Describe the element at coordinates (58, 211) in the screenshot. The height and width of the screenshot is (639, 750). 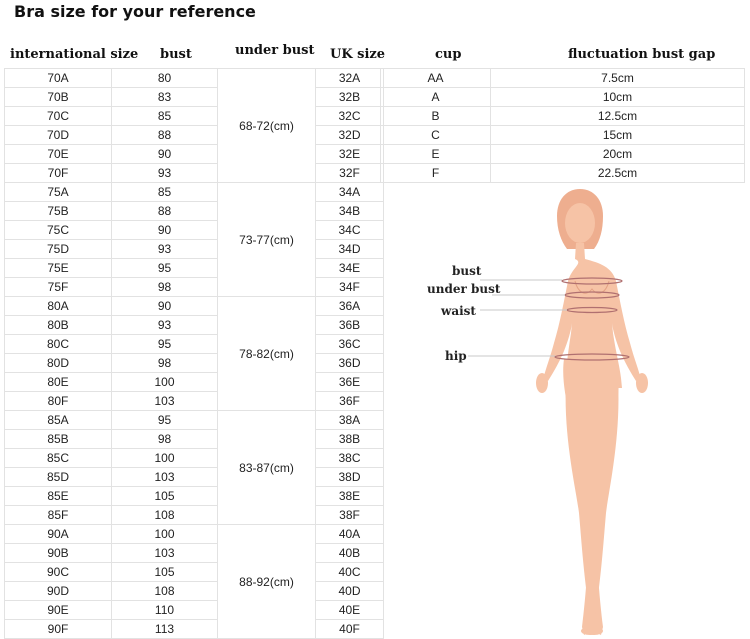
I see `international-size-cell: 75B` at that location.